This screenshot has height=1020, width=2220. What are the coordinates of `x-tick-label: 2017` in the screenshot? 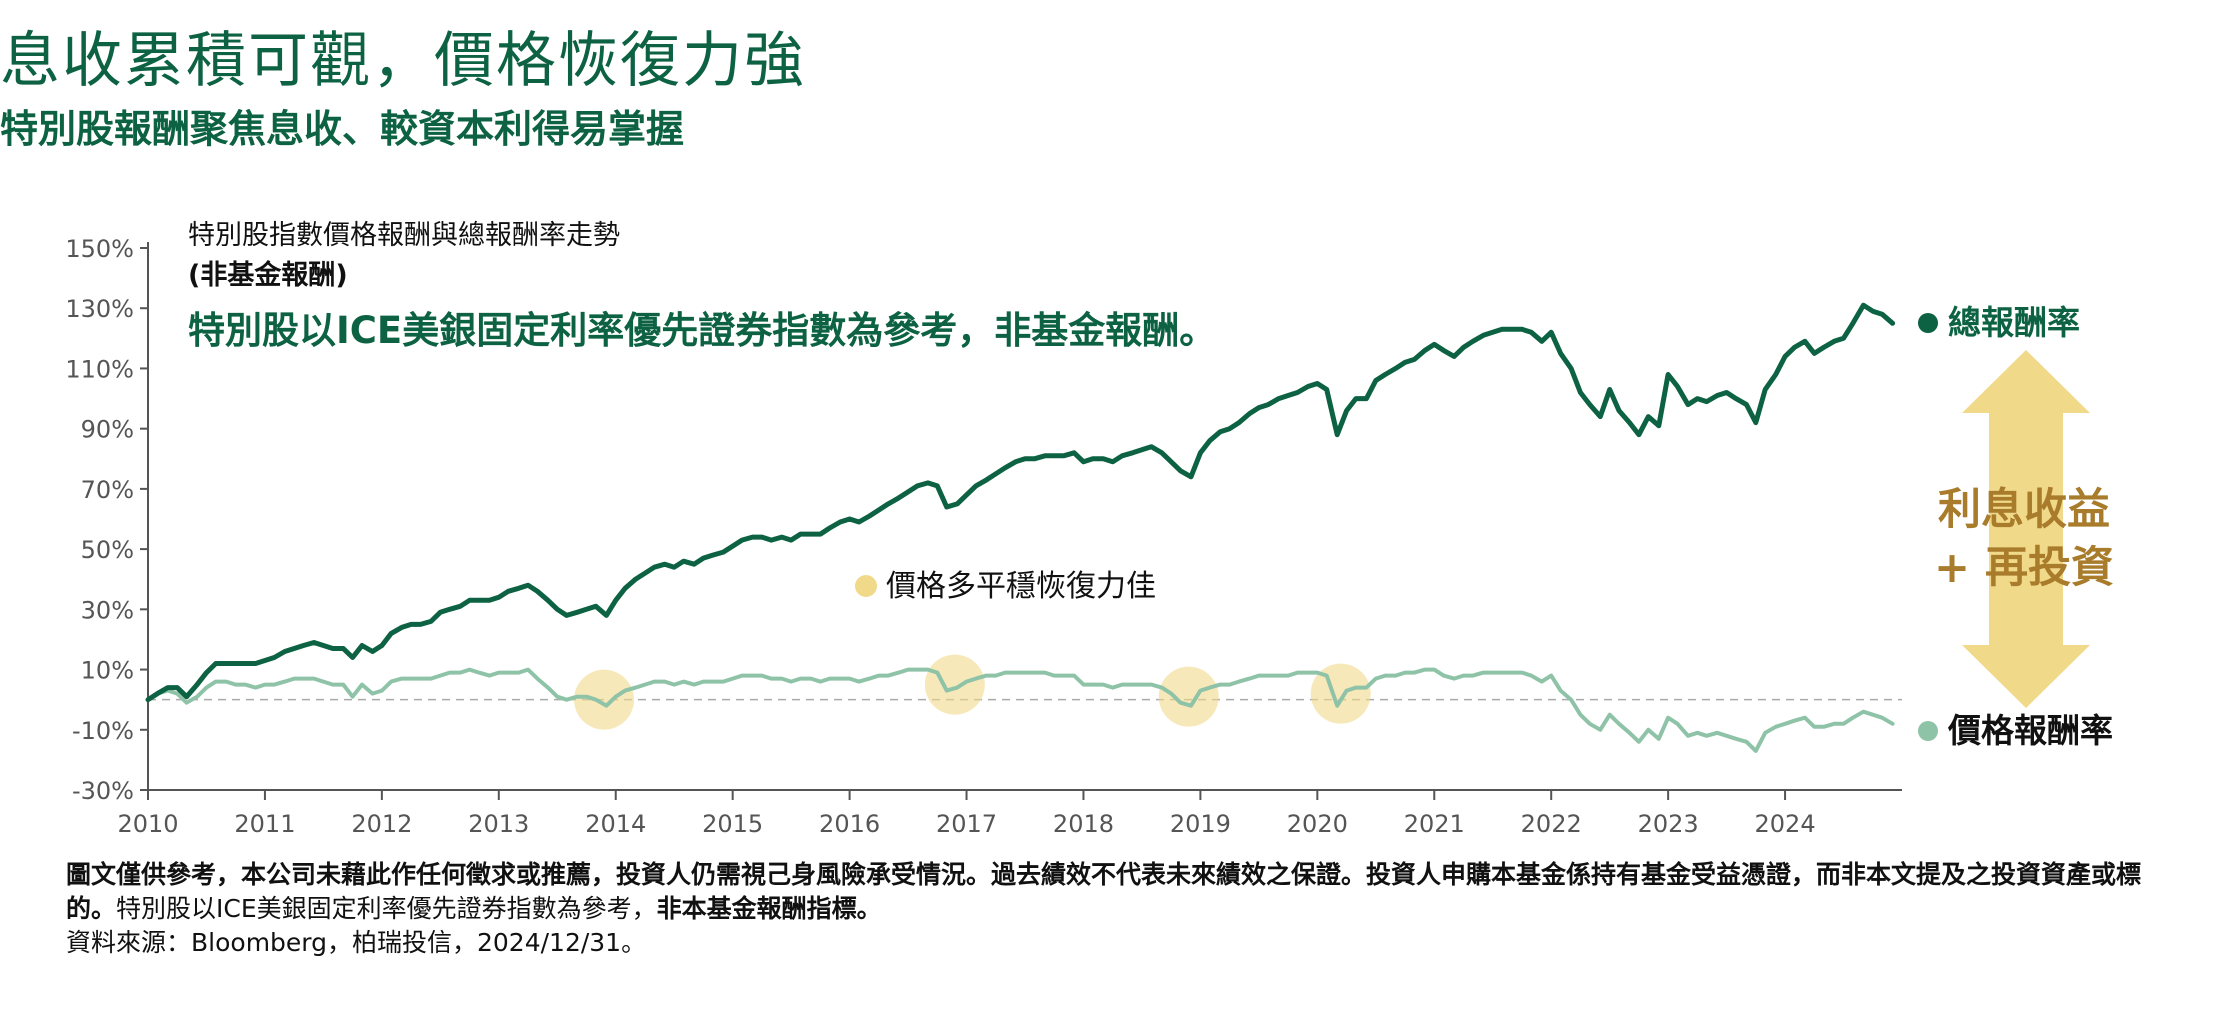 It's located at (966, 824).